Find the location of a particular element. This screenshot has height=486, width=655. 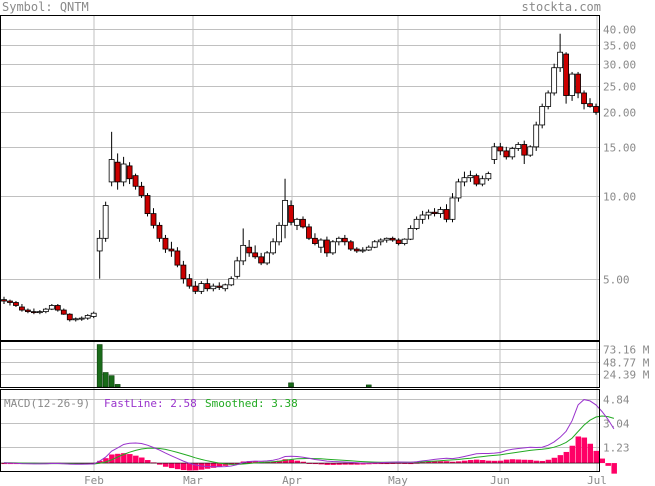

x-tick-label: Mar is located at coordinates (193, 480).